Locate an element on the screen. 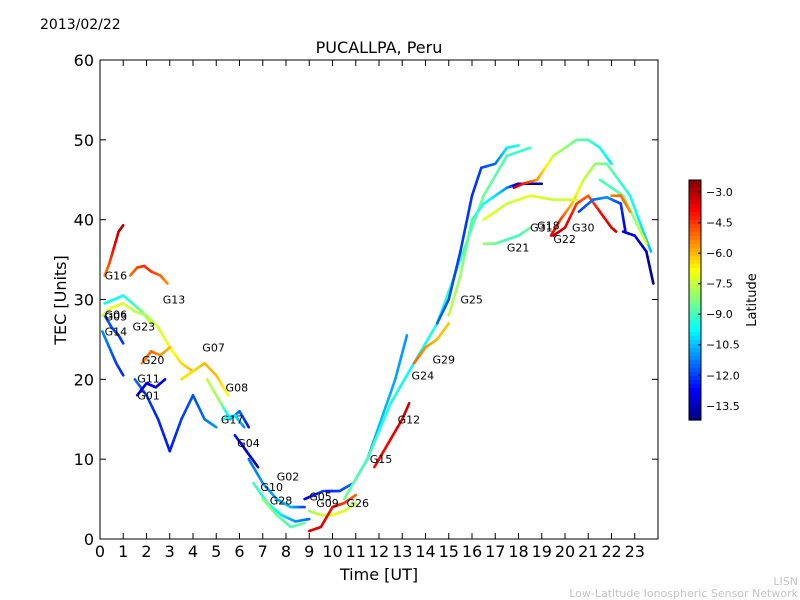 Image resolution: width=800 pixels, height=600 pixels. satellite-label-g29: G29 is located at coordinates (443, 359).